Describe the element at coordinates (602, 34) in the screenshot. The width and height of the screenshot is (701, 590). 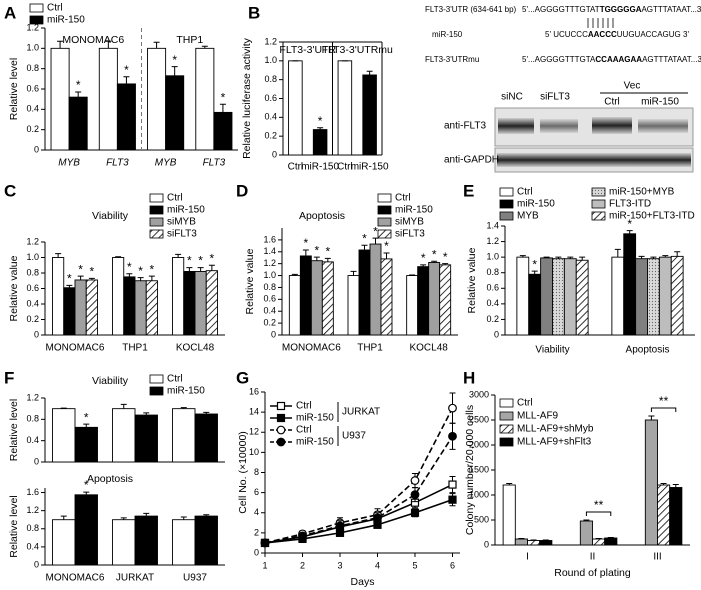
I see `seq-part: AACCC` at that location.